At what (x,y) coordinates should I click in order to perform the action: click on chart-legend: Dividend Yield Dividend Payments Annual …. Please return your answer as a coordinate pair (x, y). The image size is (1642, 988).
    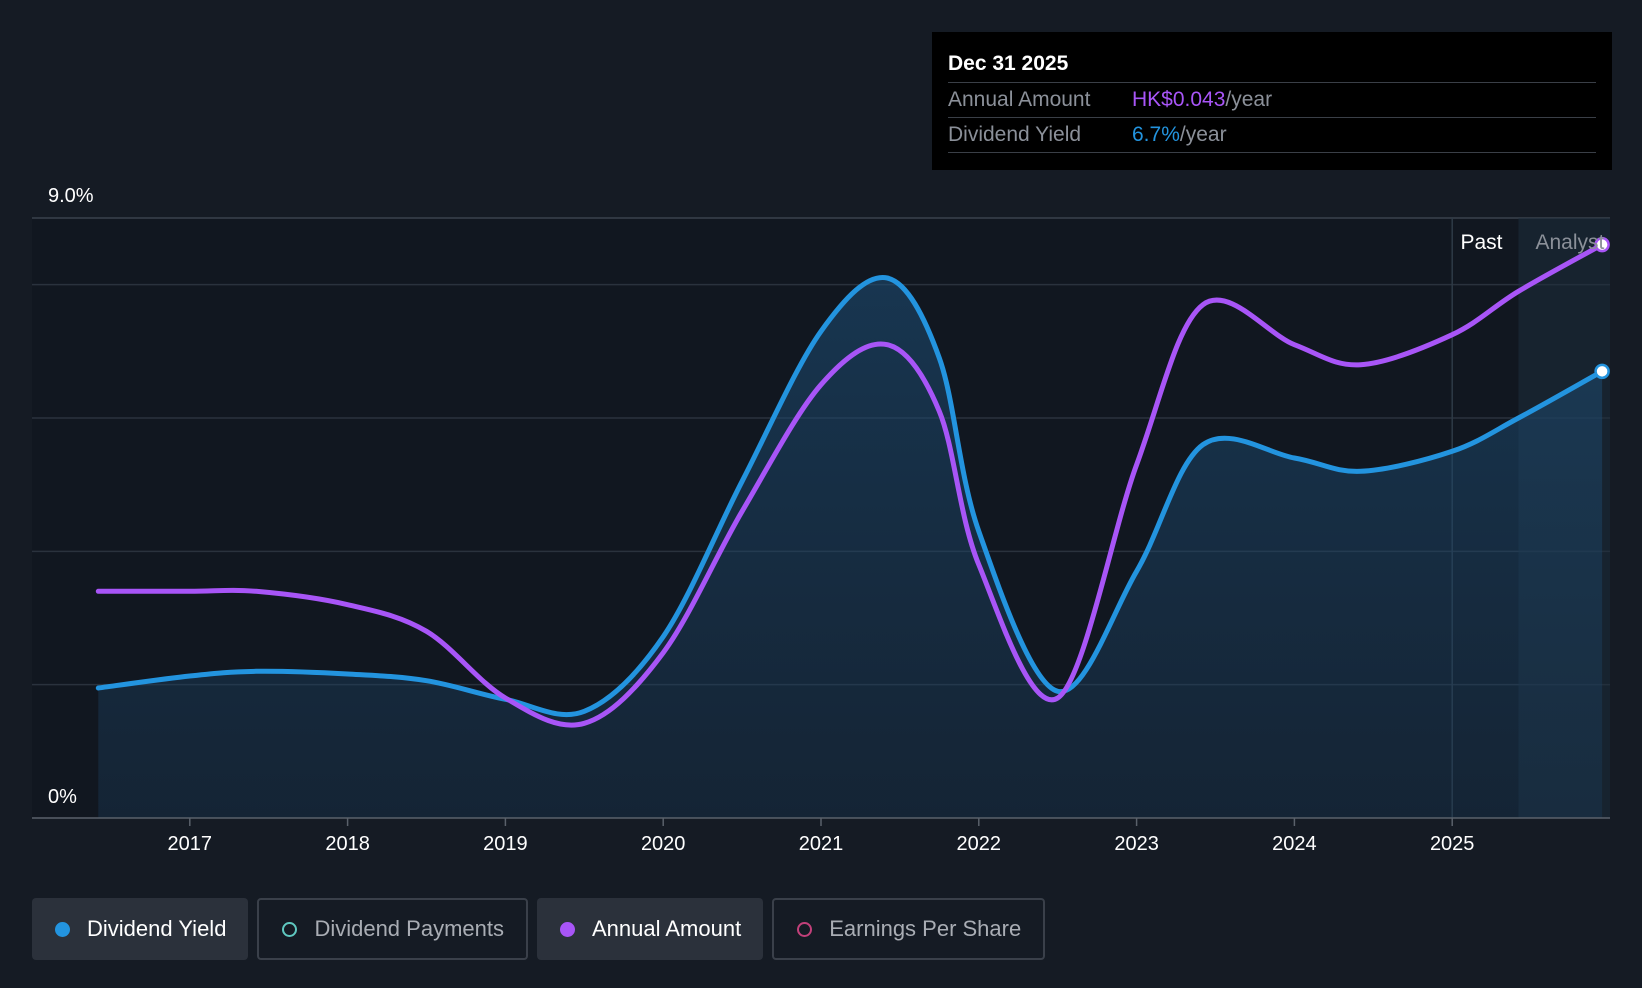
    Looking at the image, I should click on (539, 929).